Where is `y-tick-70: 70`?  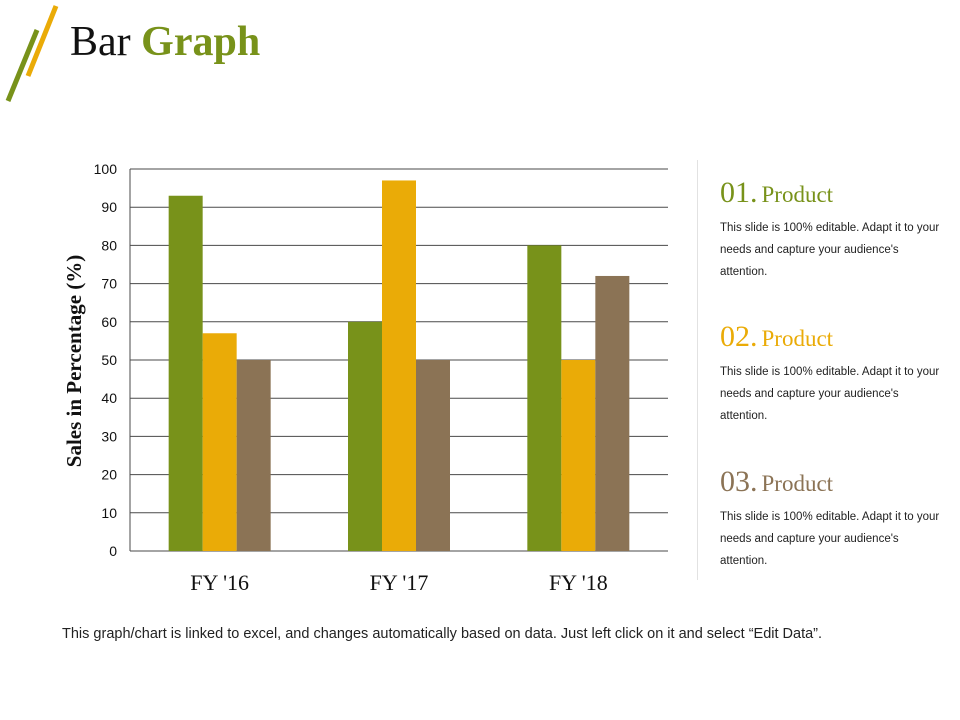
y-tick-70: 70 is located at coordinates (109, 284).